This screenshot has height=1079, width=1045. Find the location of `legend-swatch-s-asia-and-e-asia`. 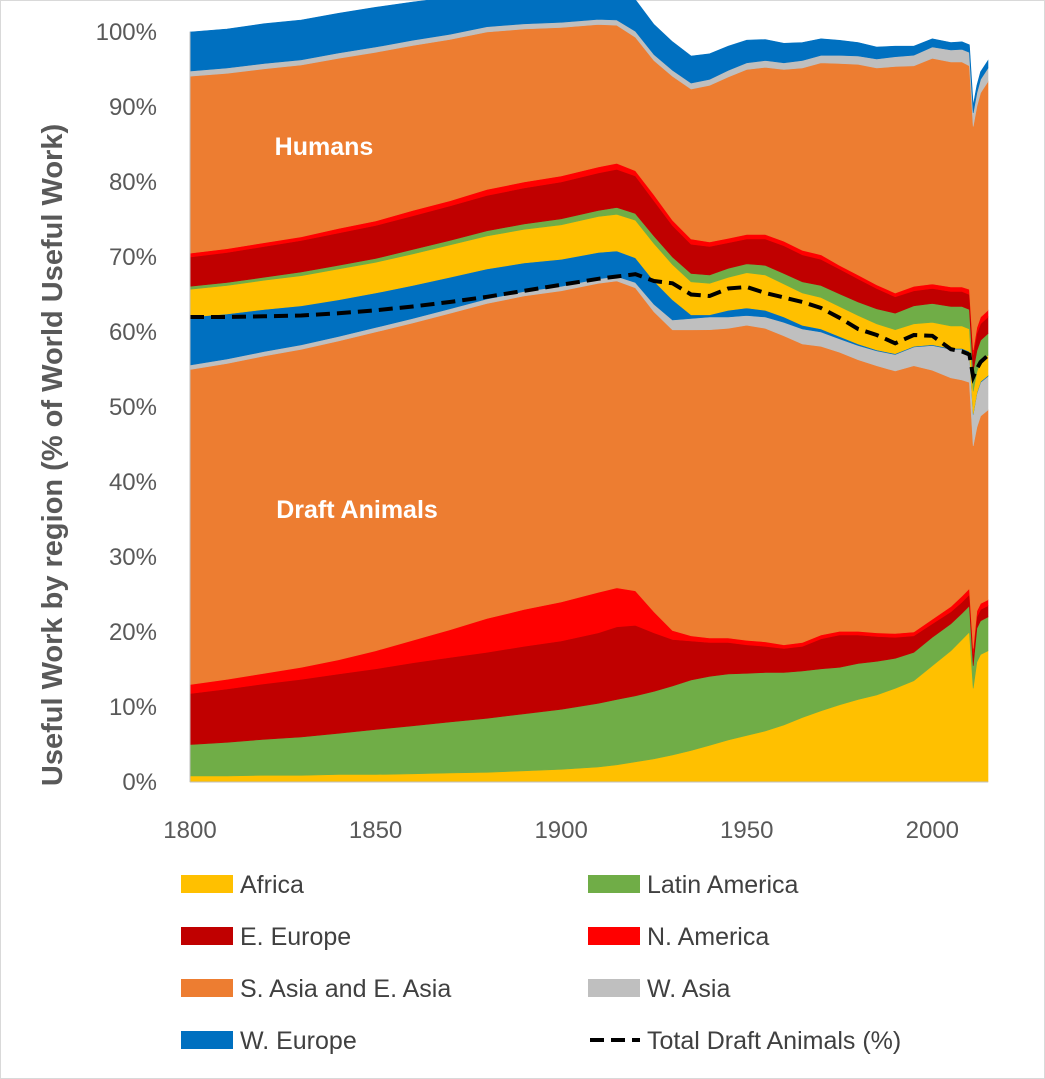

legend-swatch-s-asia-and-e-asia is located at coordinates (207, 988).